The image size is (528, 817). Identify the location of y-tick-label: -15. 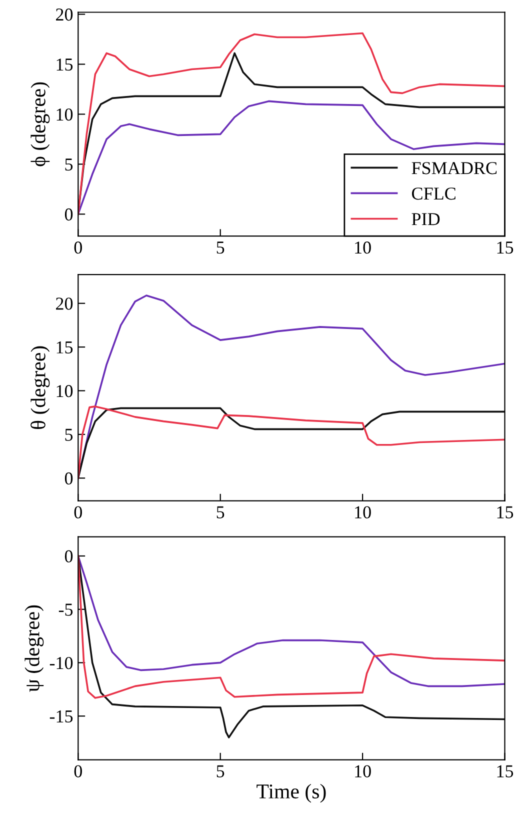
(61, 716).